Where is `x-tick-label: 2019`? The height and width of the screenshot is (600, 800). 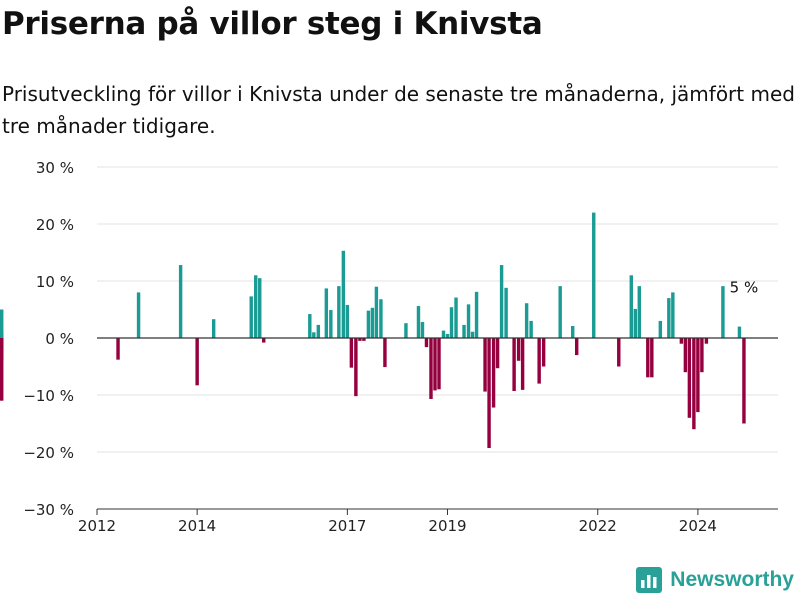
x-tick-label: 2019 is located at coordinates (447, 526).